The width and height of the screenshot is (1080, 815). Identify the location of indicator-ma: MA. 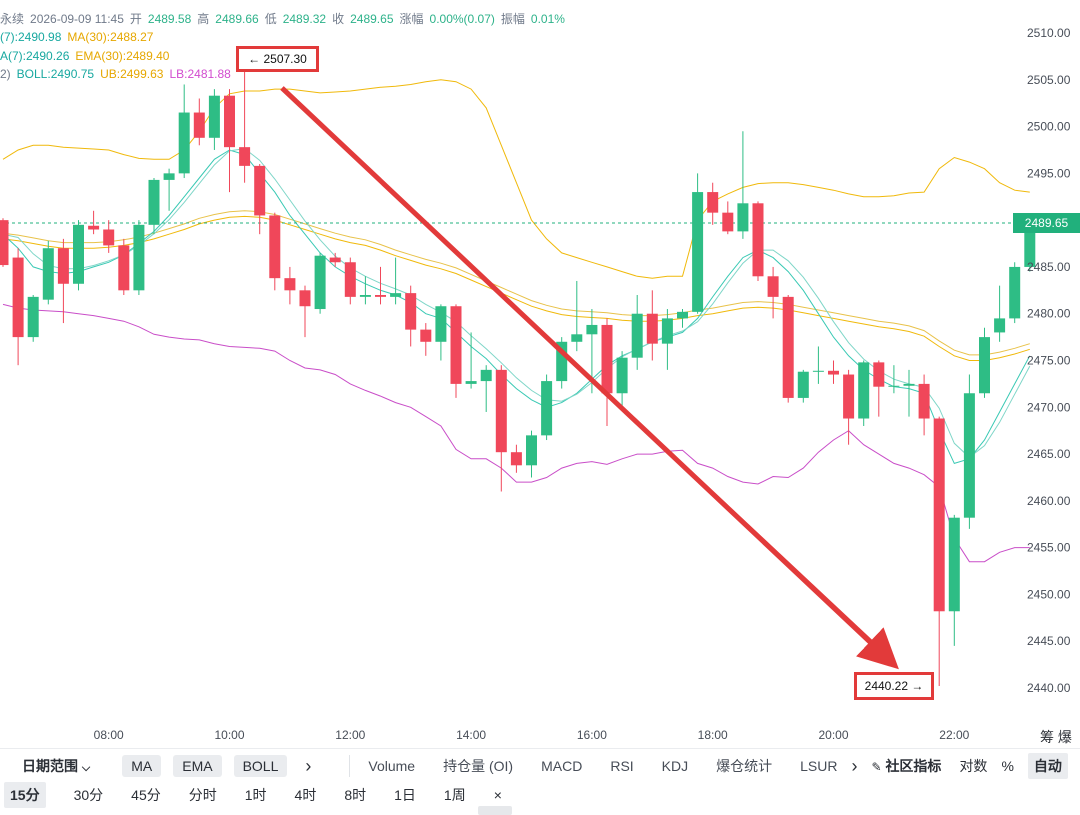
(142, 766).